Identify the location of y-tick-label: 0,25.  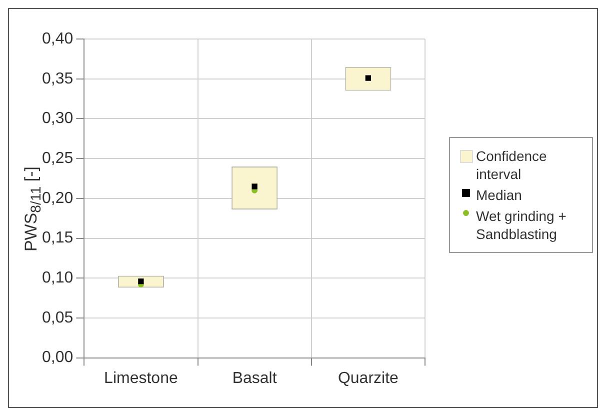
(58, 158).